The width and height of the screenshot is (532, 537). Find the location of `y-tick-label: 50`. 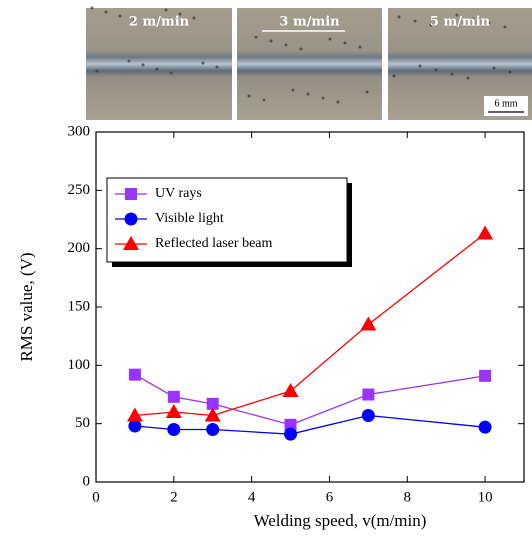

y-tick-label: 50 is located at coordinates (82, 423).